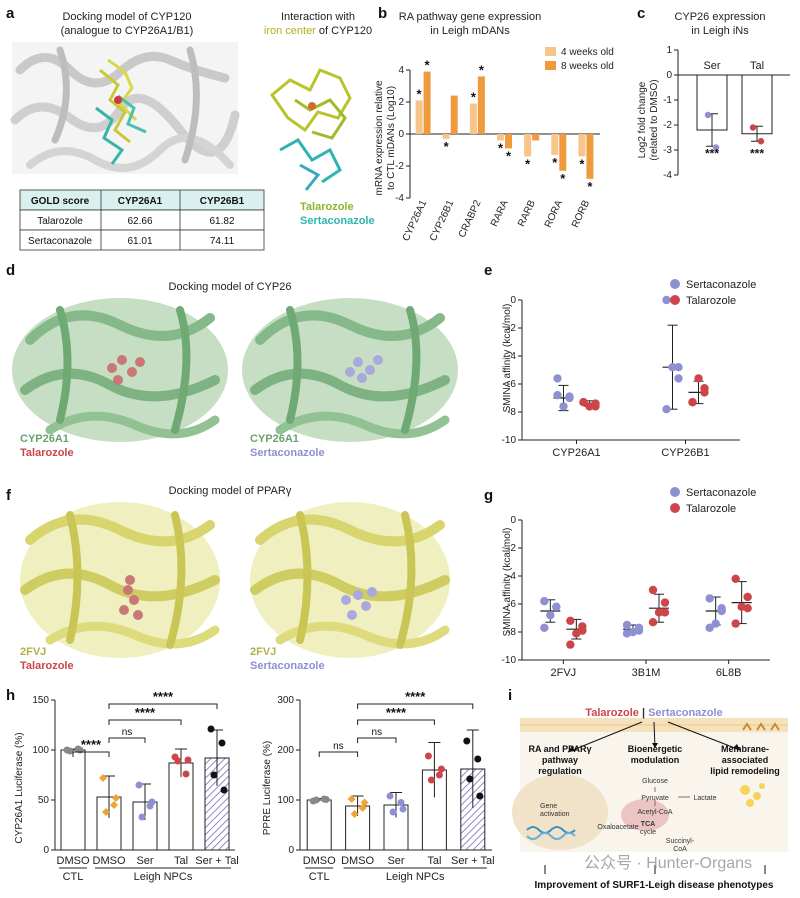 This screenshot has height=898, width=800. Describe the element at coordinates (287, 666) in the screenshot. I see `panel-f-right-ligand: Sertaconazole` at that location.